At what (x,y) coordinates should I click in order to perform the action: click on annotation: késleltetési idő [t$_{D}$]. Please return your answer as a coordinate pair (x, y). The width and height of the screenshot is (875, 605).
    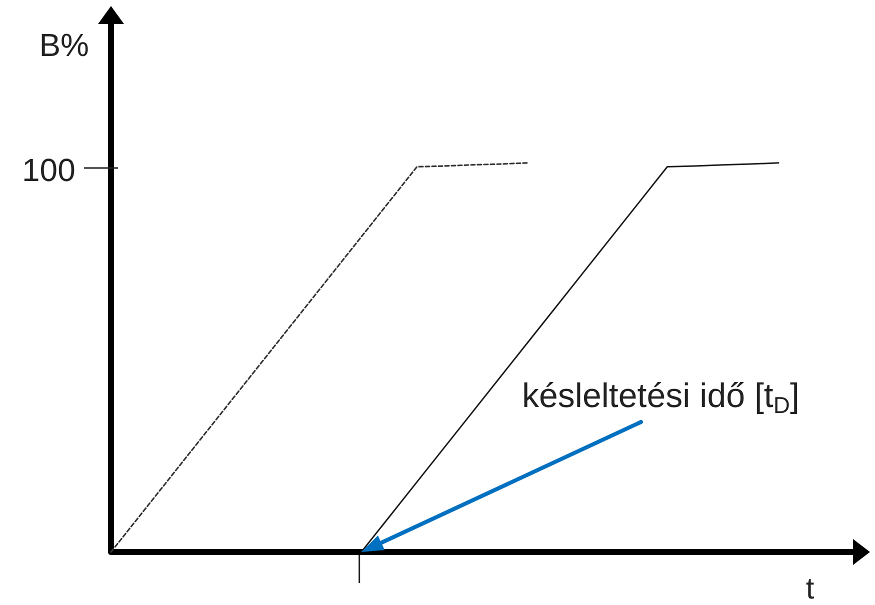
    Looking at the image, I should click on (661, 397).